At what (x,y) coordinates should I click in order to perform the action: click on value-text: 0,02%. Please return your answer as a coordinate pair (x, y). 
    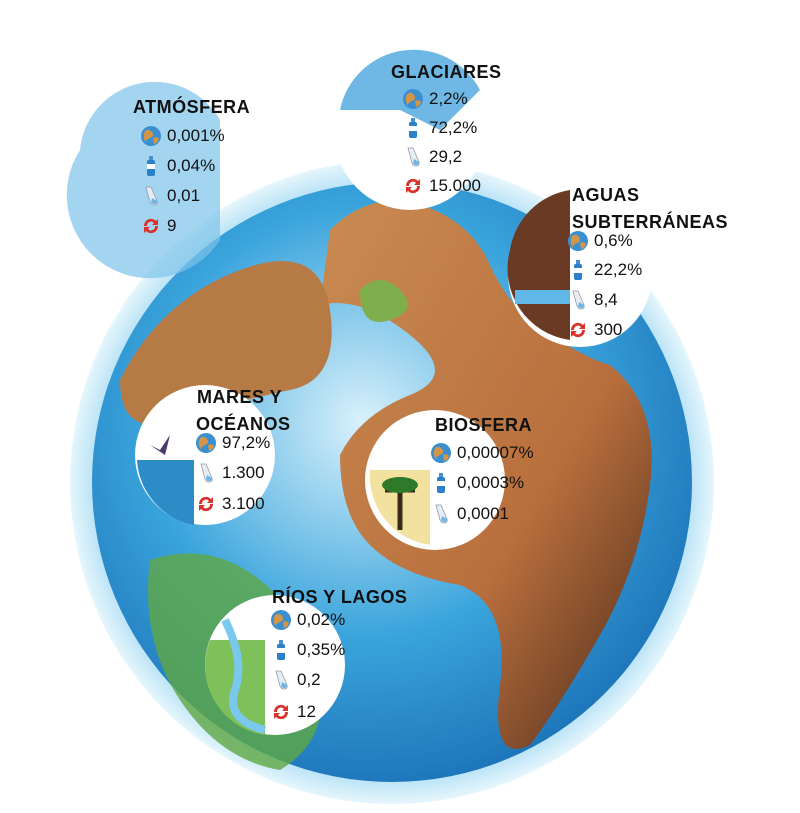
    Looking at the image, I should click on (321, 619).